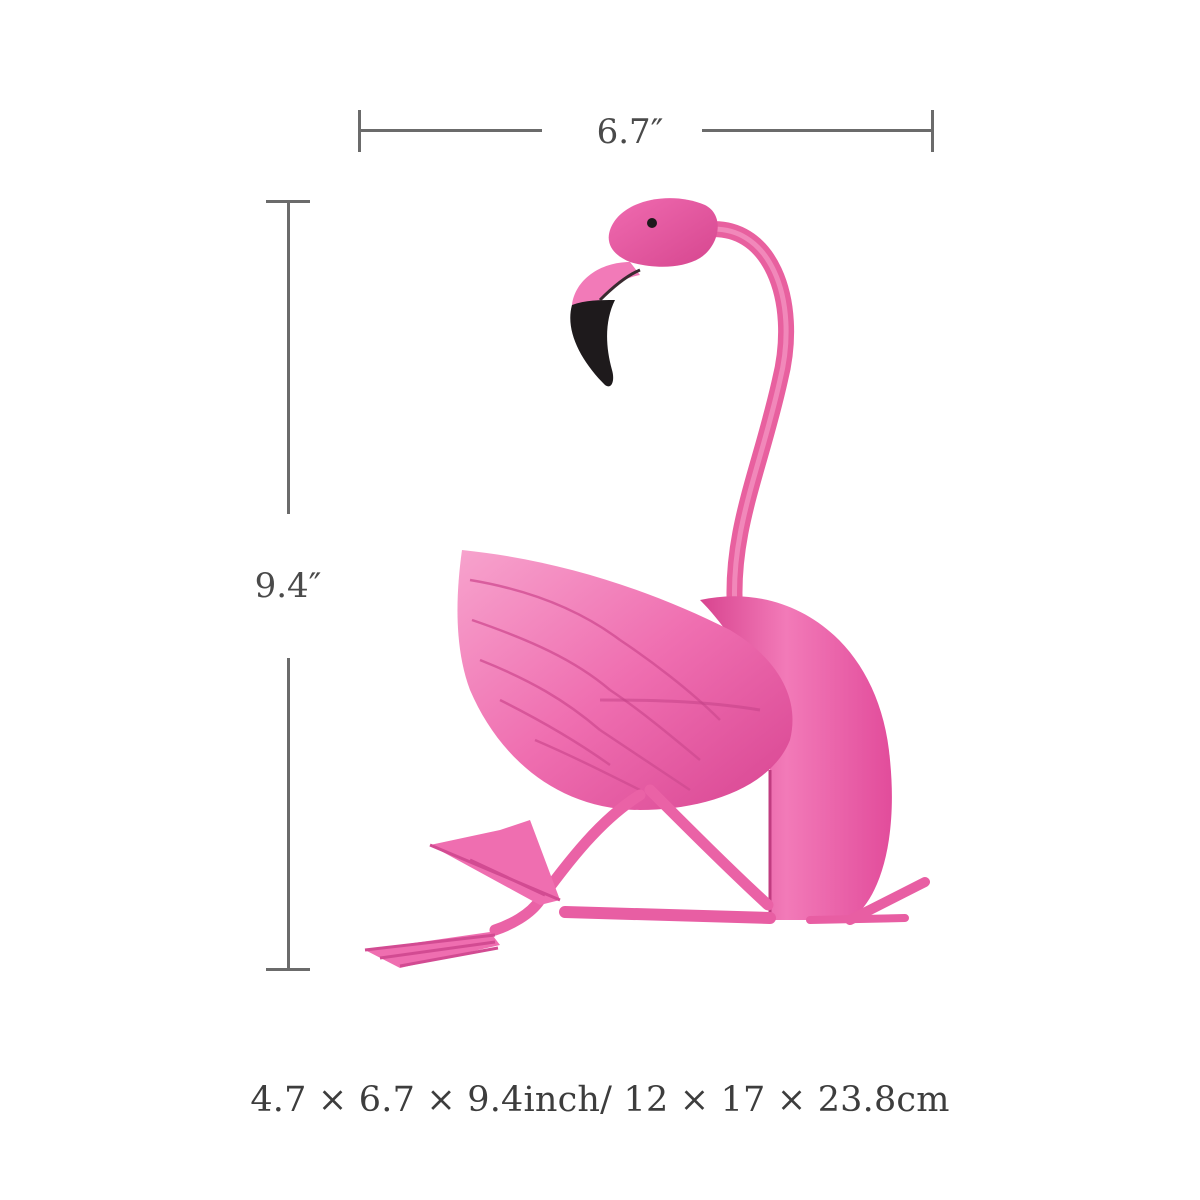  What do you see at coordinates (288, 814) in the screenshot?
I see `height-line-bottom-segment` at bounding box center [288, 814].